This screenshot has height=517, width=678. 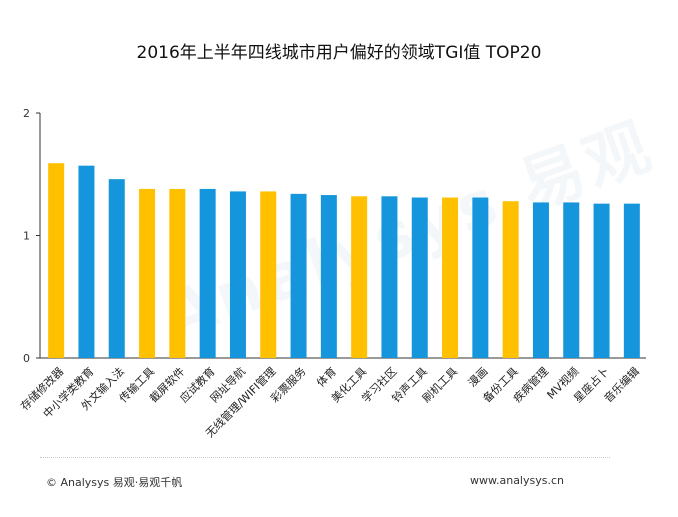 I want to click on y-tick-label: 1, so click(x=26, y=236).